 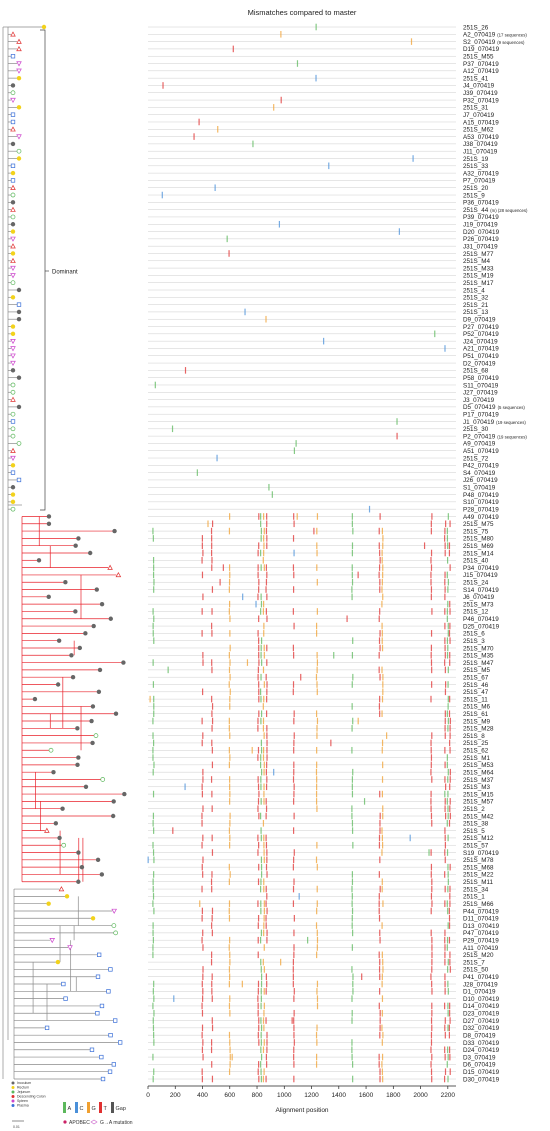 What do you see at coordinates (478, 57) in the screenshot?
I see `sequence-label: 251S_M55` at bounding box center [478, 57].